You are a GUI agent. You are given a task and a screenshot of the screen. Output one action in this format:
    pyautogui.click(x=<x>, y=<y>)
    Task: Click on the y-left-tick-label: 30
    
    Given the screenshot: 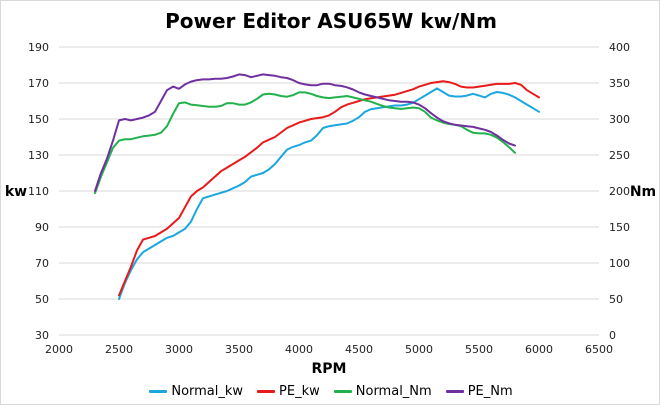 What is the action you would take?
    pyautogui.click(x=42, y=335)
    